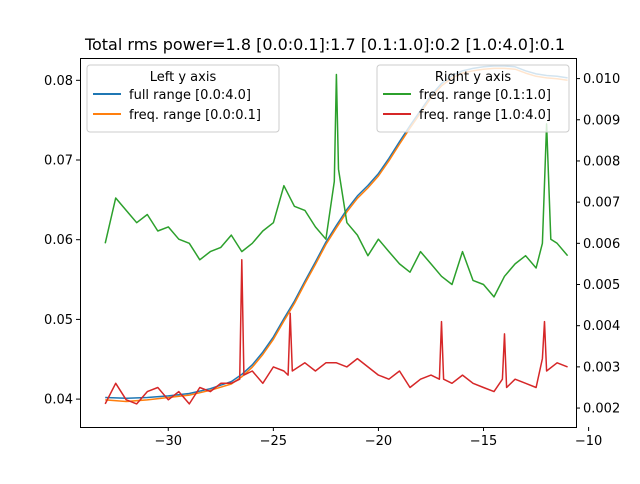 The width and height of the screenshot is (640, 484). I want to click on x-tick-label: −30, so click(168, 441).